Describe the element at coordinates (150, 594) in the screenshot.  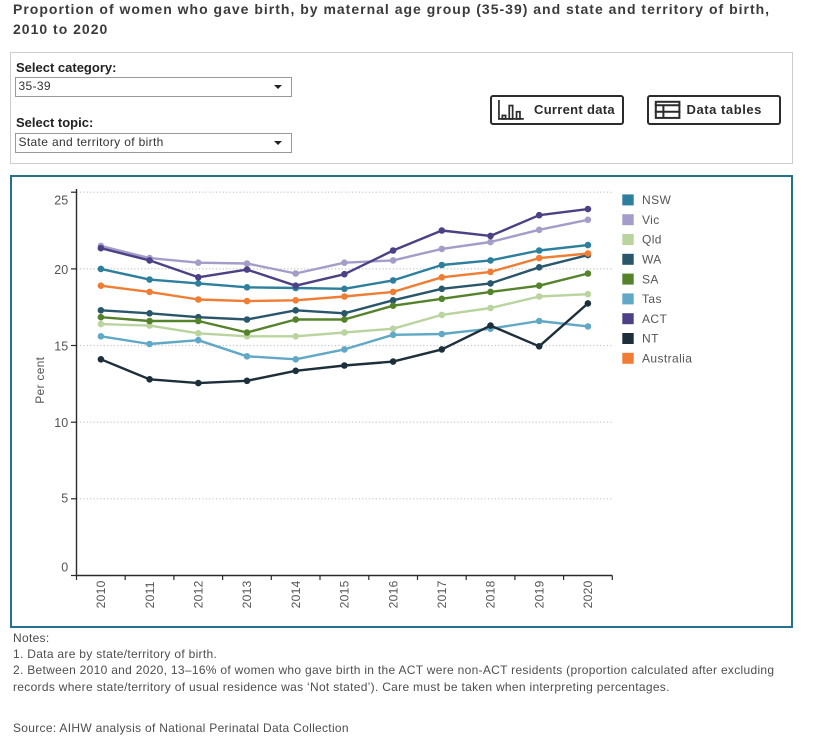
I see `svg-text: 2011` at that location.